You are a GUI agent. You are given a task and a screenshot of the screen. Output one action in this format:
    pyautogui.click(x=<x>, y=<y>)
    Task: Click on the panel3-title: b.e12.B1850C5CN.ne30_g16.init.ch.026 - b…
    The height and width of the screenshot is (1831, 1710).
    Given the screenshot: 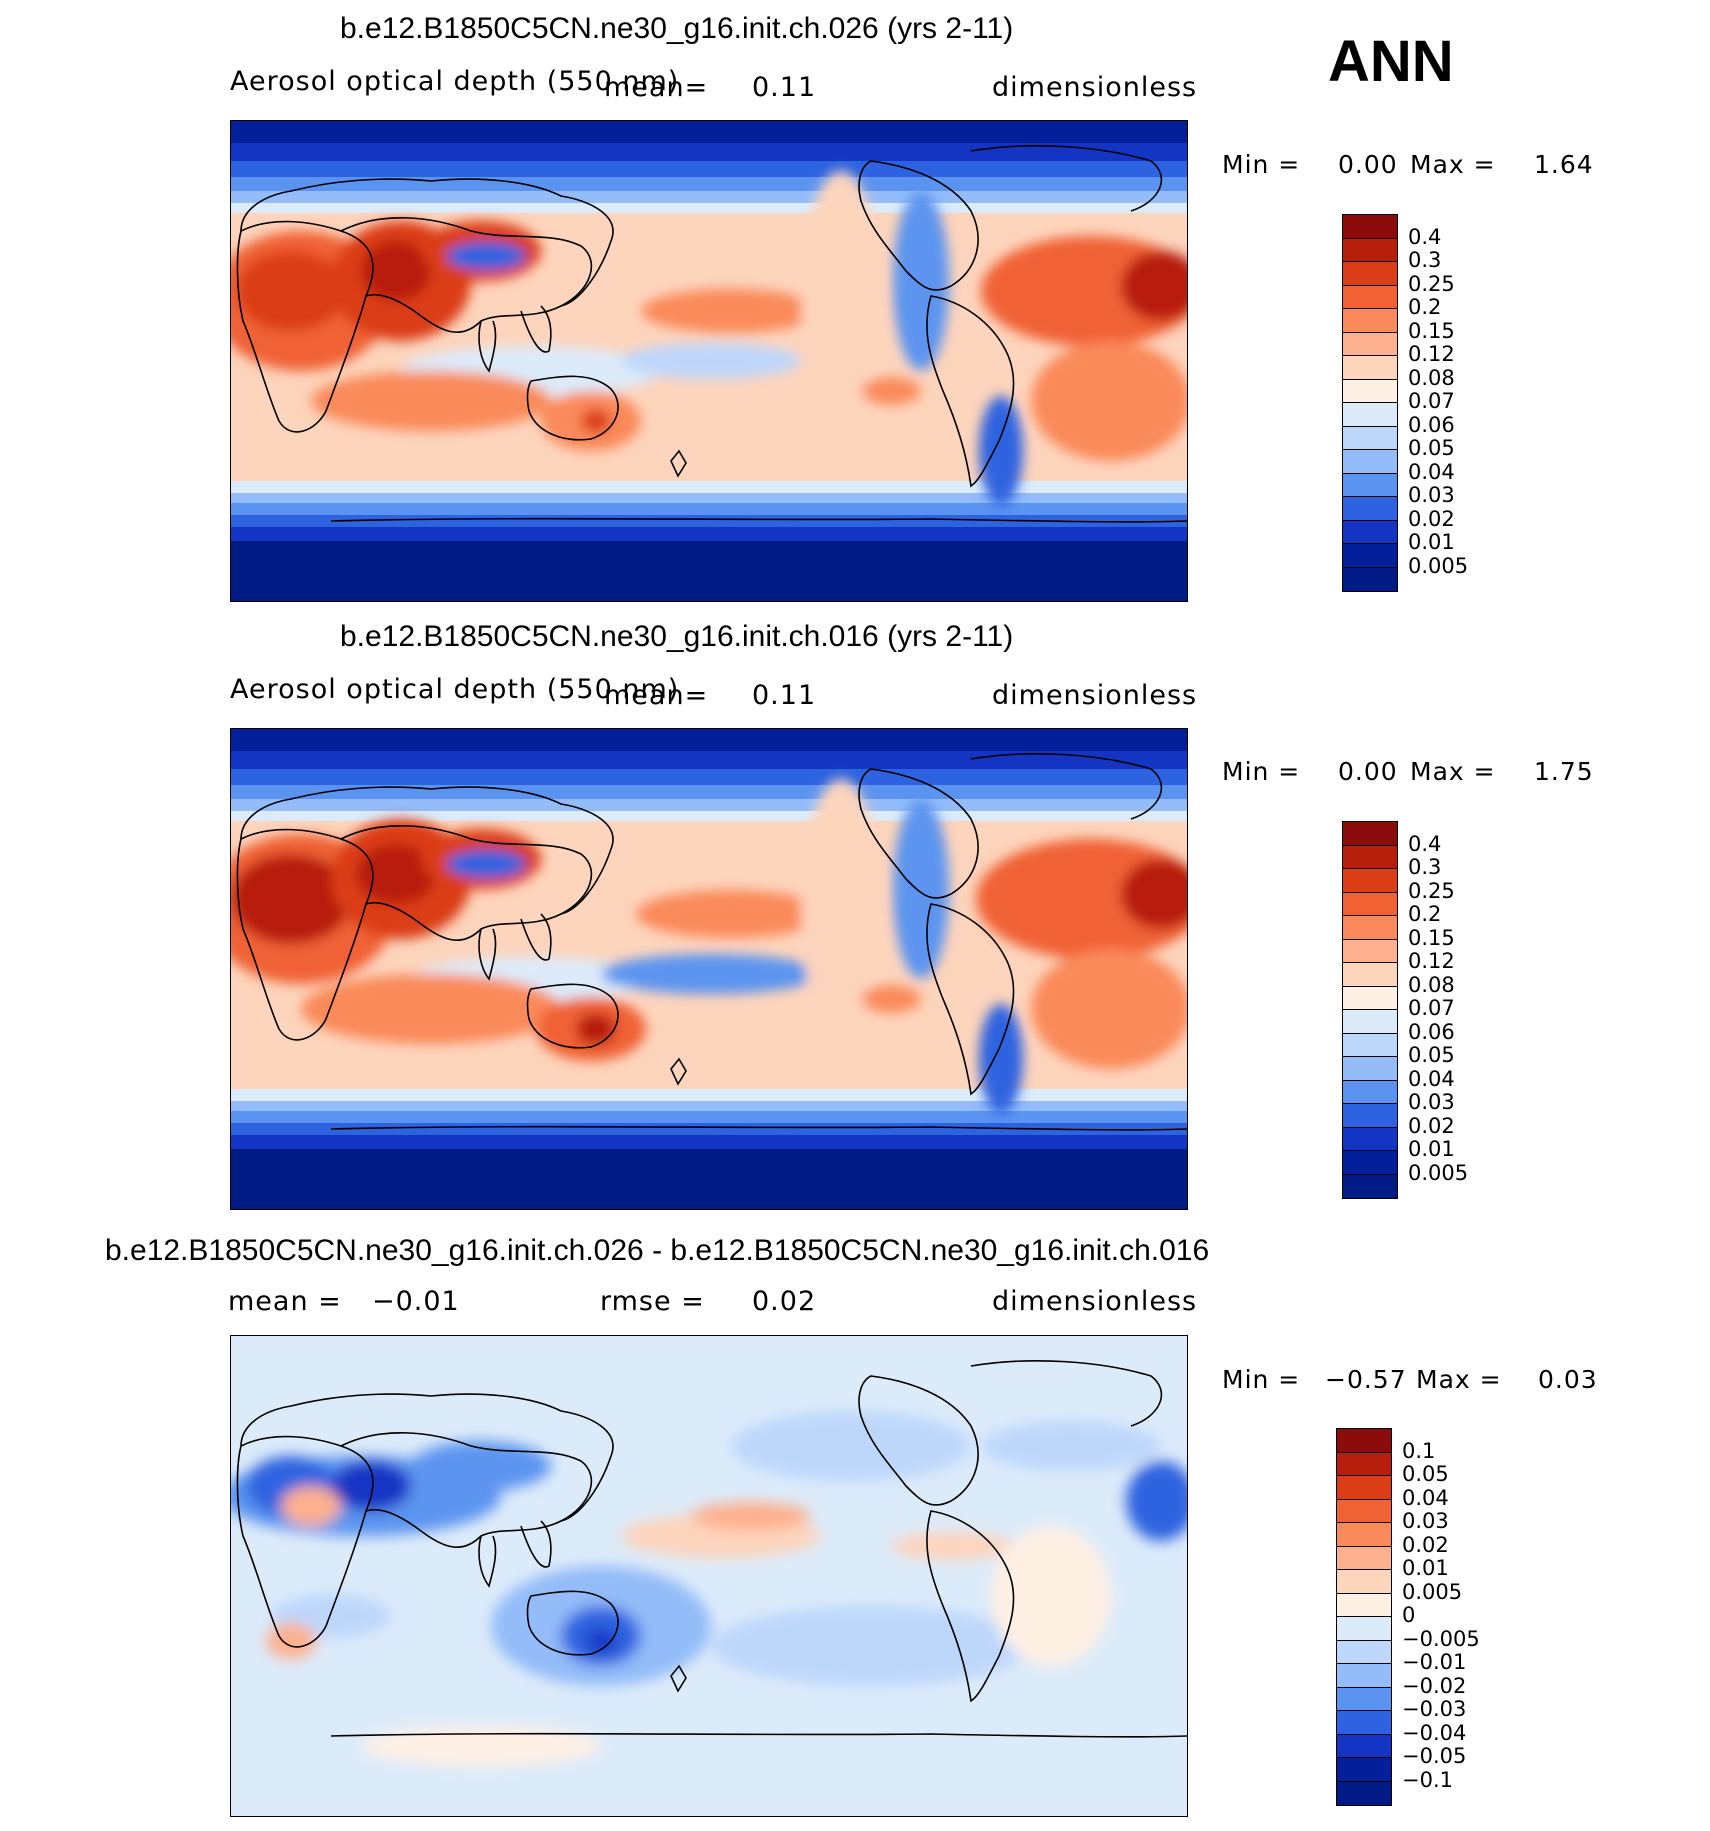 What is the action you would take?
    pyautogui.click(x=657, y=1250)
    